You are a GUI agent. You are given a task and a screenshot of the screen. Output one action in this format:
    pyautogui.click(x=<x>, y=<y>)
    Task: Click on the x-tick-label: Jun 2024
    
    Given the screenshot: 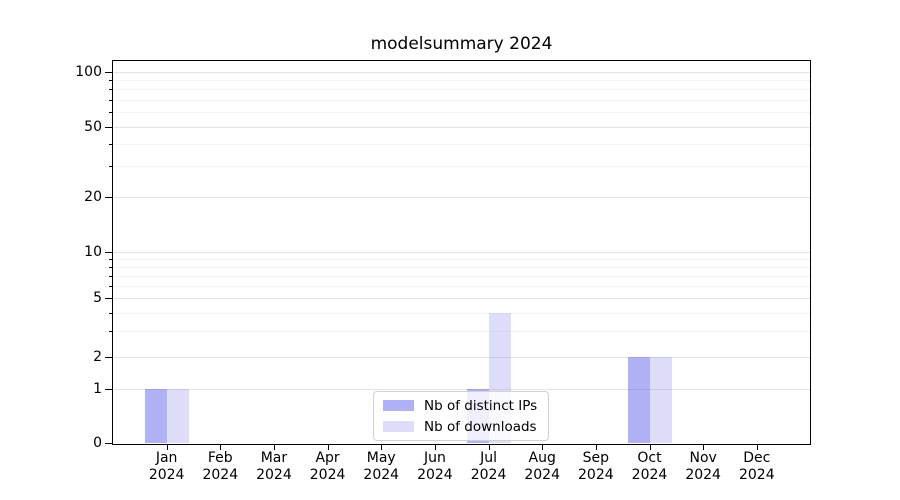 What is the action you would take?
    pyautogui.click(x=435, y=467)
    